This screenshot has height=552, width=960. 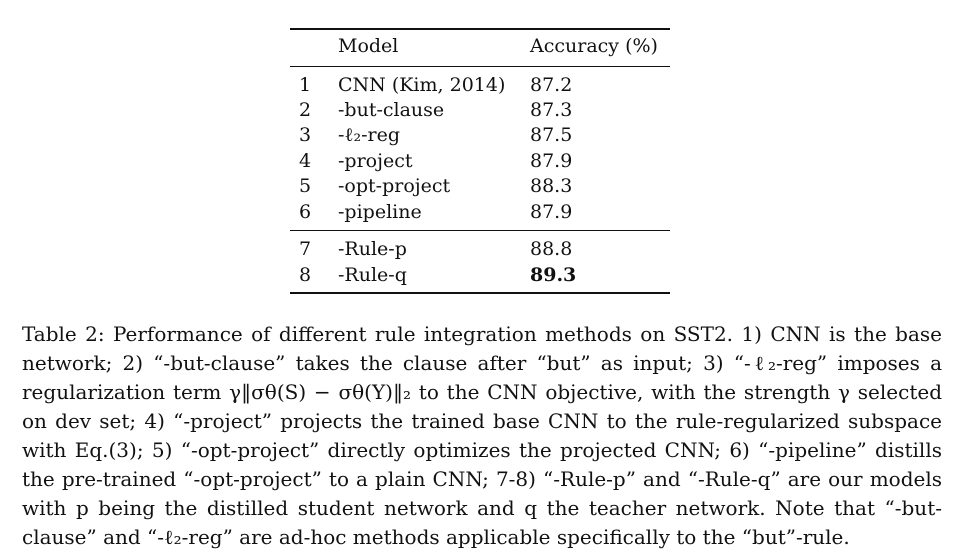 What do you see at coordinates (551, 85) in the screenshot?
I see `row-accuracy: 87.2` at bounding box center [551, 85].